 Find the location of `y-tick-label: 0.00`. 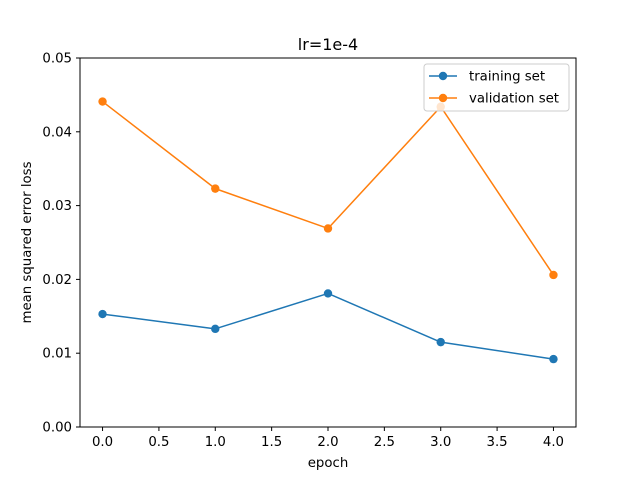

y-tick-label: 0.00 is located at coordinates (57, 428).